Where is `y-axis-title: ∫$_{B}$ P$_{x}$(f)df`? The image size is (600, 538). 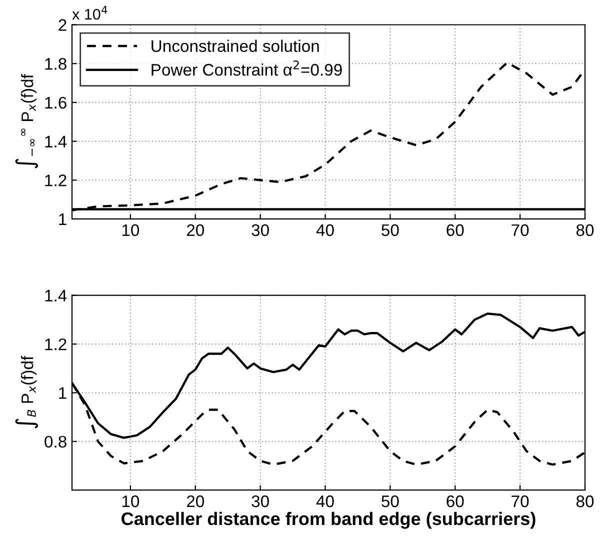 y-axis-title: ∫$_{B}$ P$_{x}$(f)df is located at coordinates (26, 392).